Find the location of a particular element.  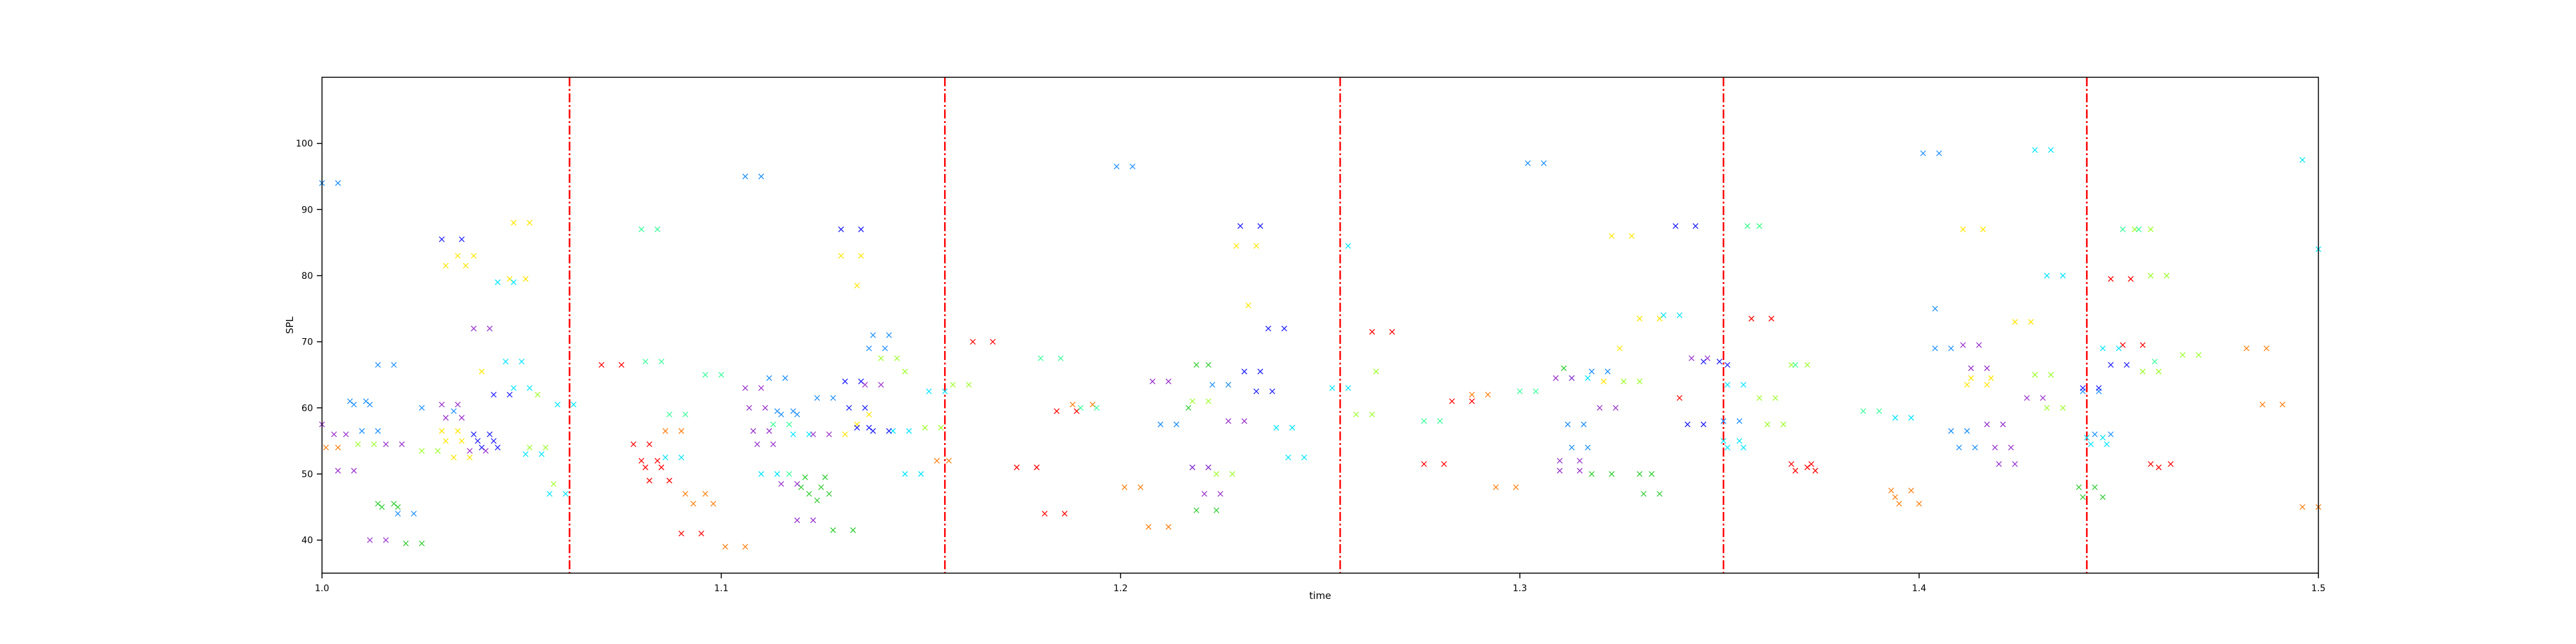

x-tick-label: 1.3 is located at coordinates (1520, 588).